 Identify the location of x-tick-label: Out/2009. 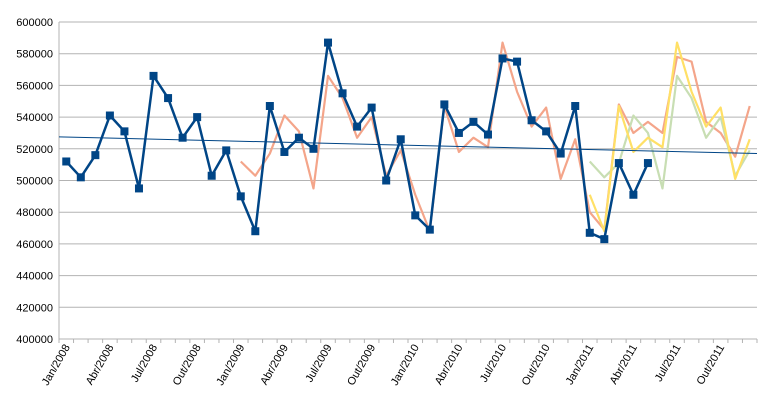
(361, 365).